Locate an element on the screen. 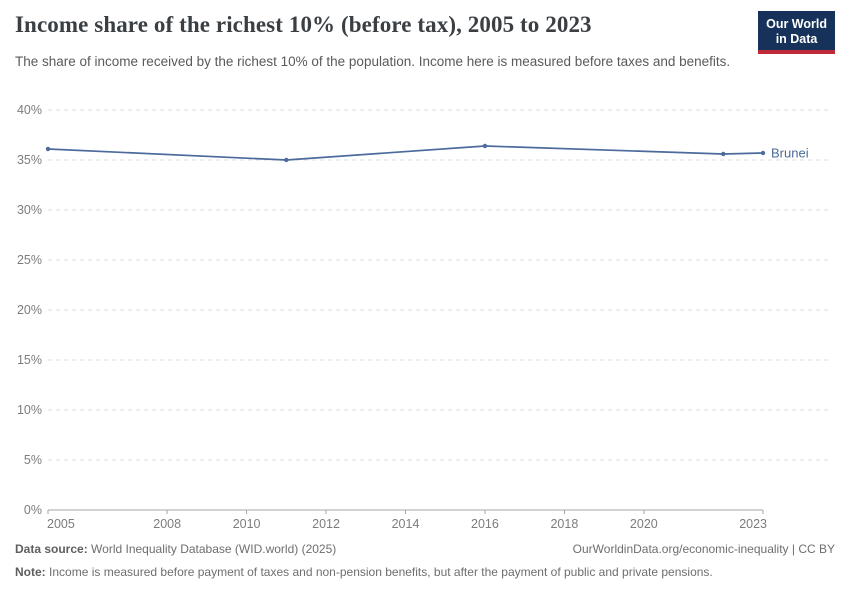 This screenshot has height=600, width=850. x-axis-tick-label-2008: 2008 is located at coordinates (167, 524).